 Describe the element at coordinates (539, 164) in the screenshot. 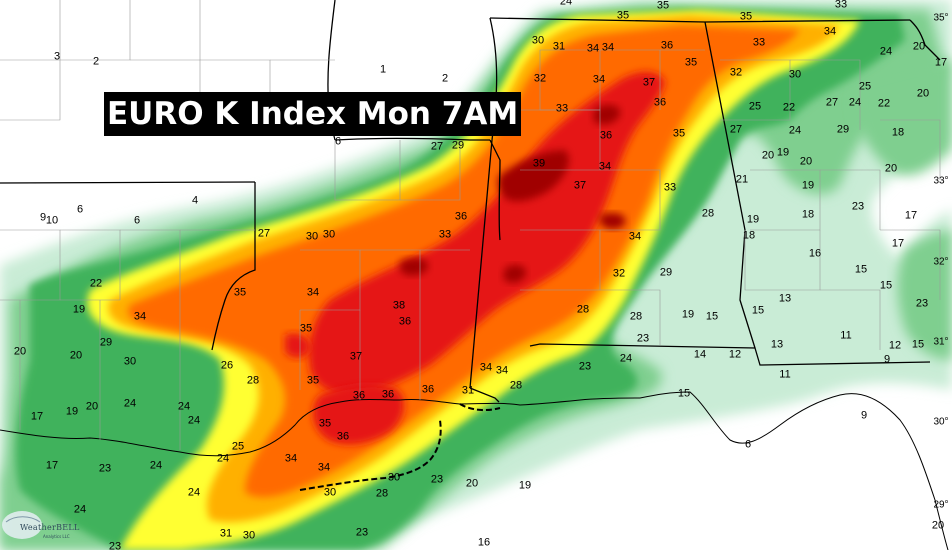

I see `value-label: 39` at that location.